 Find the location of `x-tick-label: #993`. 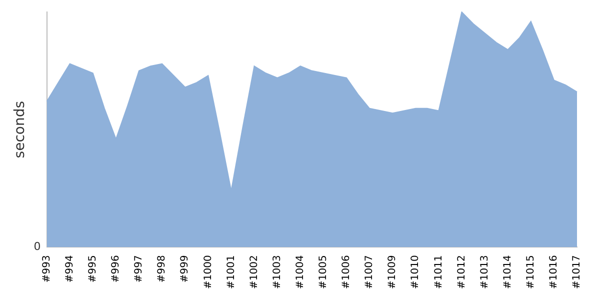

x-tick-label: #993 is located at coordinates (46, 269).